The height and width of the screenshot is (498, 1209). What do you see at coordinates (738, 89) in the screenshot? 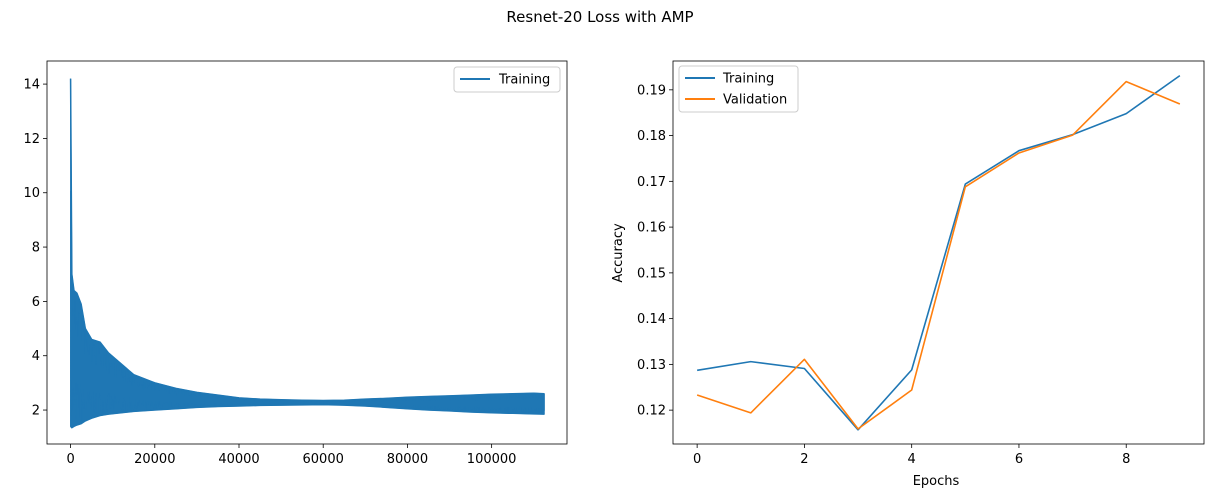
I see `accuracy-legend: Training Validation` at bounding box center [738, 89].